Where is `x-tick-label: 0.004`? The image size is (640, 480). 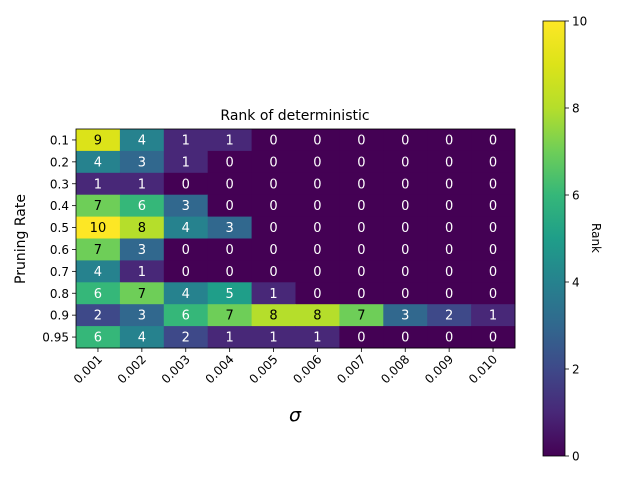 x-tick-label: 0.004 is located at coordinates (220, 369).